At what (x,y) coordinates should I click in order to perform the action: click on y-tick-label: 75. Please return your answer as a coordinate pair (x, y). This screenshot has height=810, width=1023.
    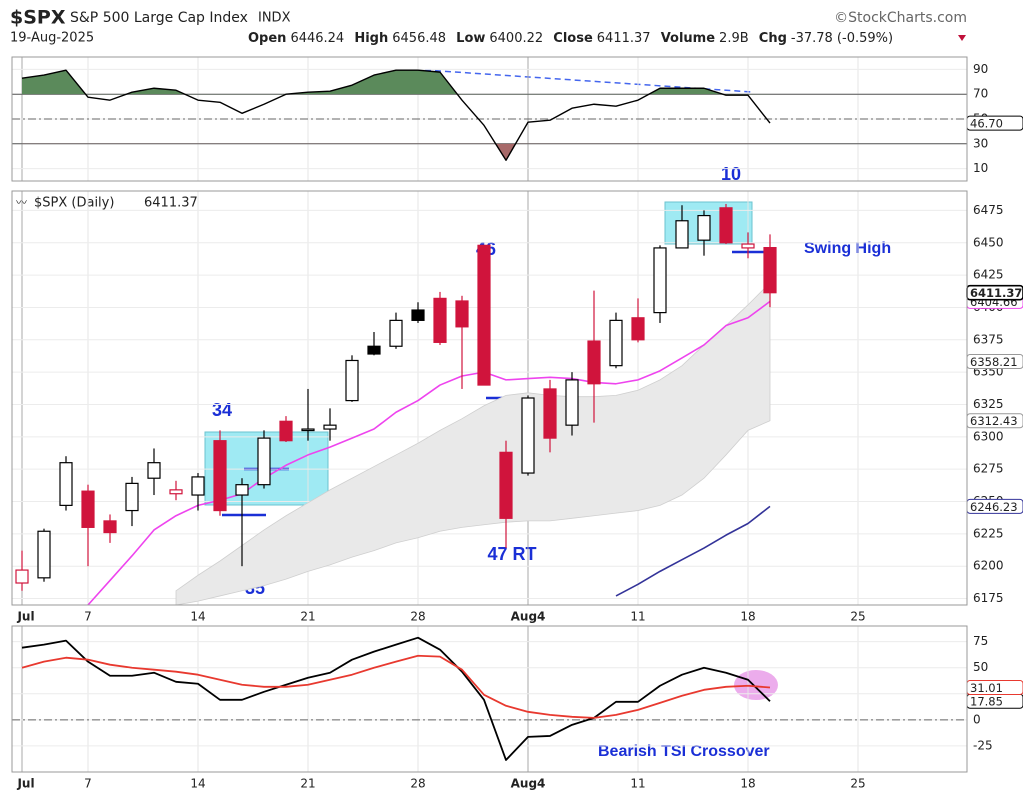
    Looking at the image, I should click on (980, 641).